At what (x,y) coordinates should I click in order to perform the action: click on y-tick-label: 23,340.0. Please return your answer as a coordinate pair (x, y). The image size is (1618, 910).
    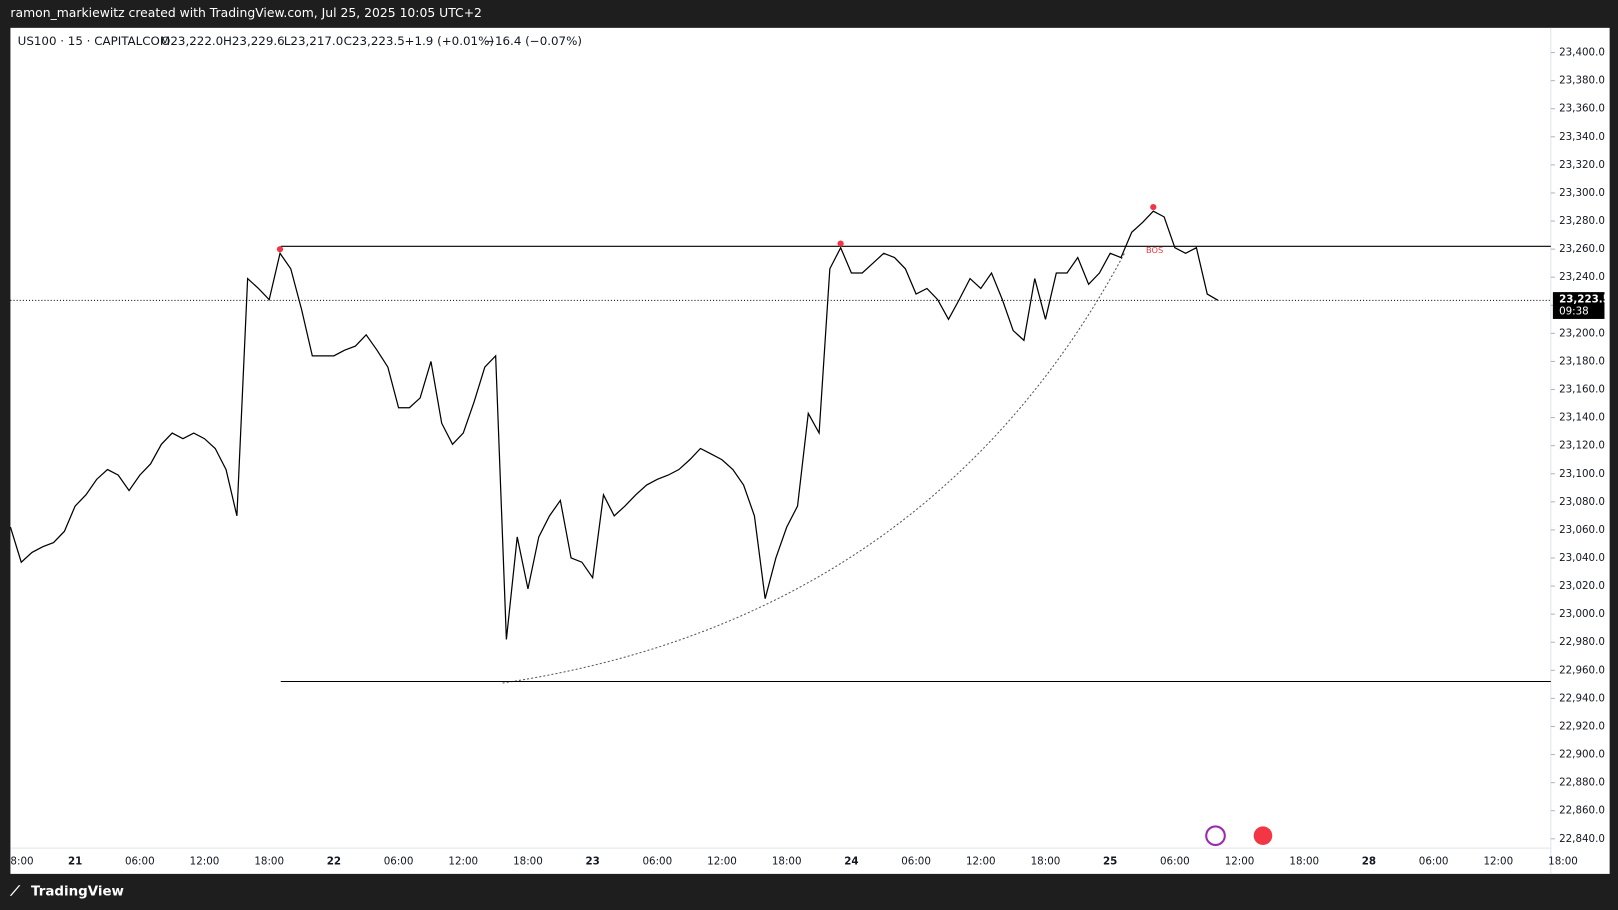
    Looking at the image, I should click on (1582, 137).